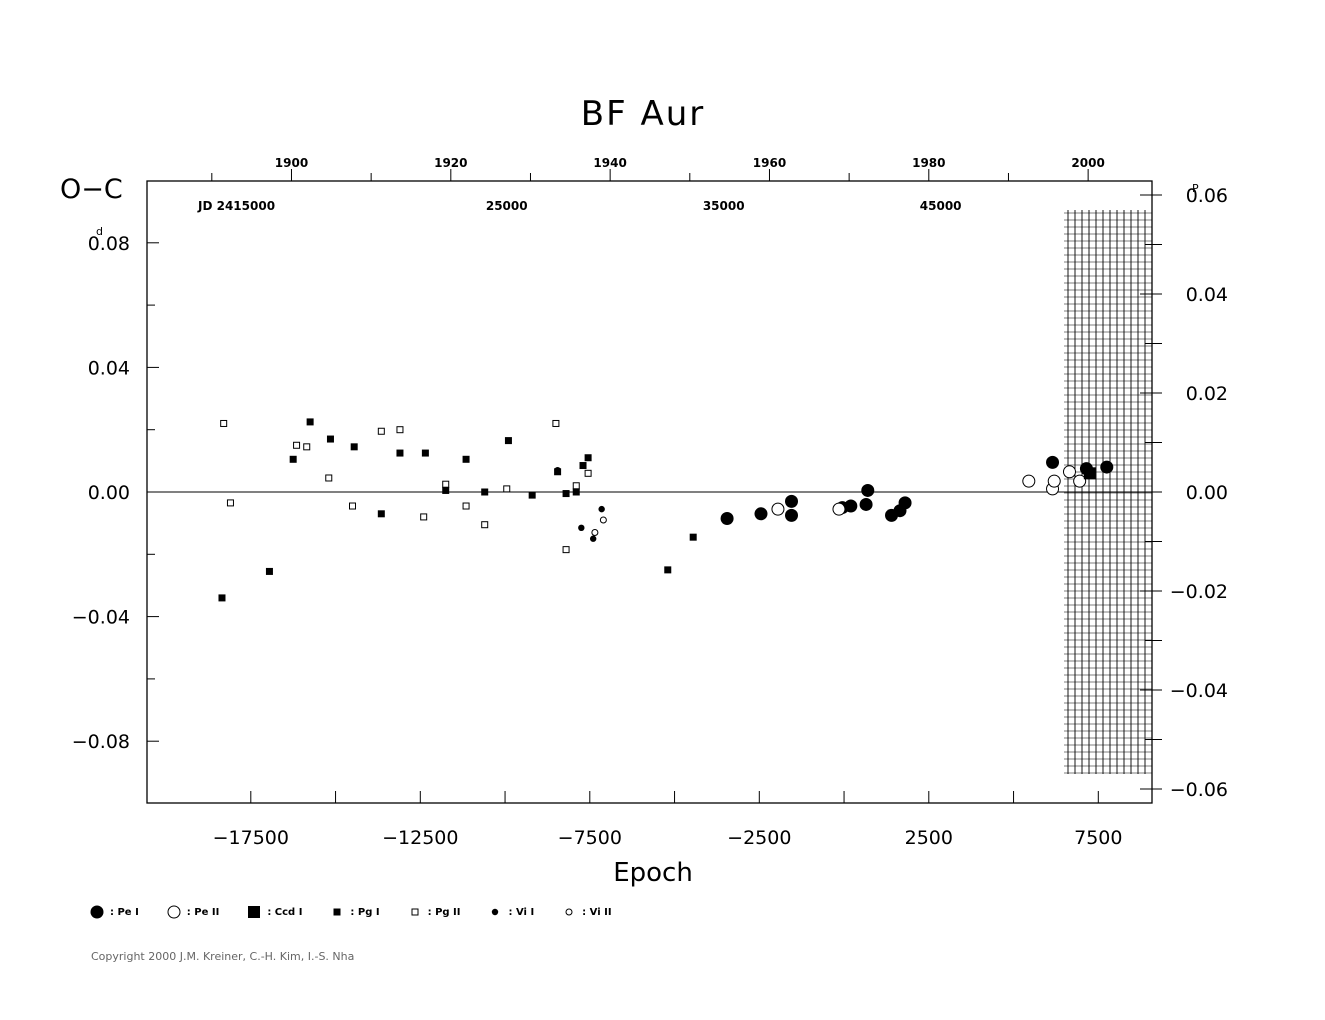  Describe the element at coordinates (928, 163) in the screenshot. I see `top-year-label: 1980` at that location.